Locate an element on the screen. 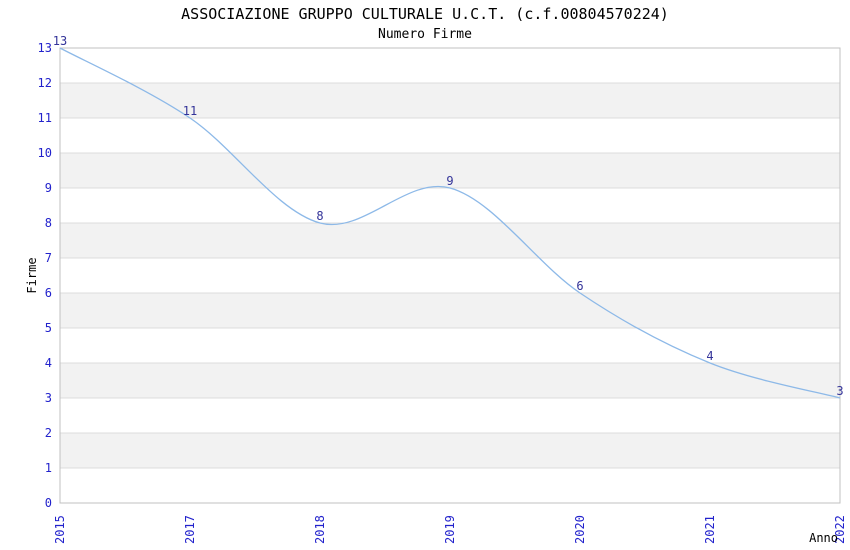  y-tick-label: 10 is located at coordinates (45, 153).